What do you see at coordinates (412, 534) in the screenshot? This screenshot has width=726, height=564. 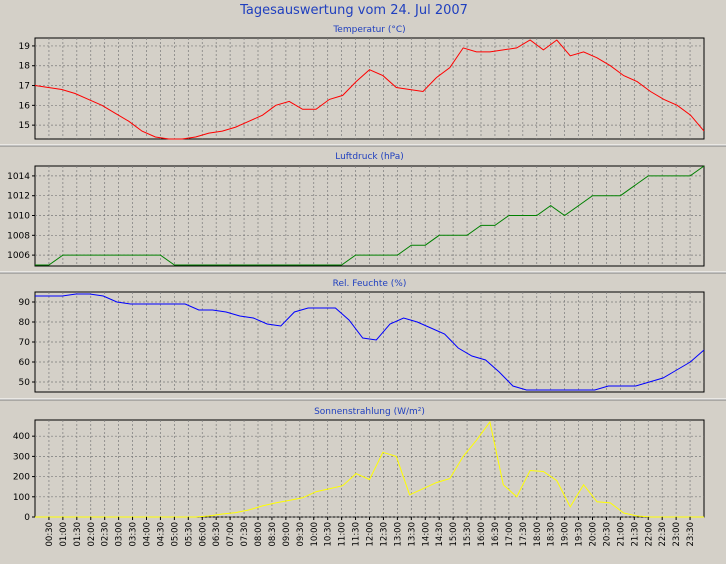 I see `x-tick-label: 13:30` at bounding box center [412, 534].